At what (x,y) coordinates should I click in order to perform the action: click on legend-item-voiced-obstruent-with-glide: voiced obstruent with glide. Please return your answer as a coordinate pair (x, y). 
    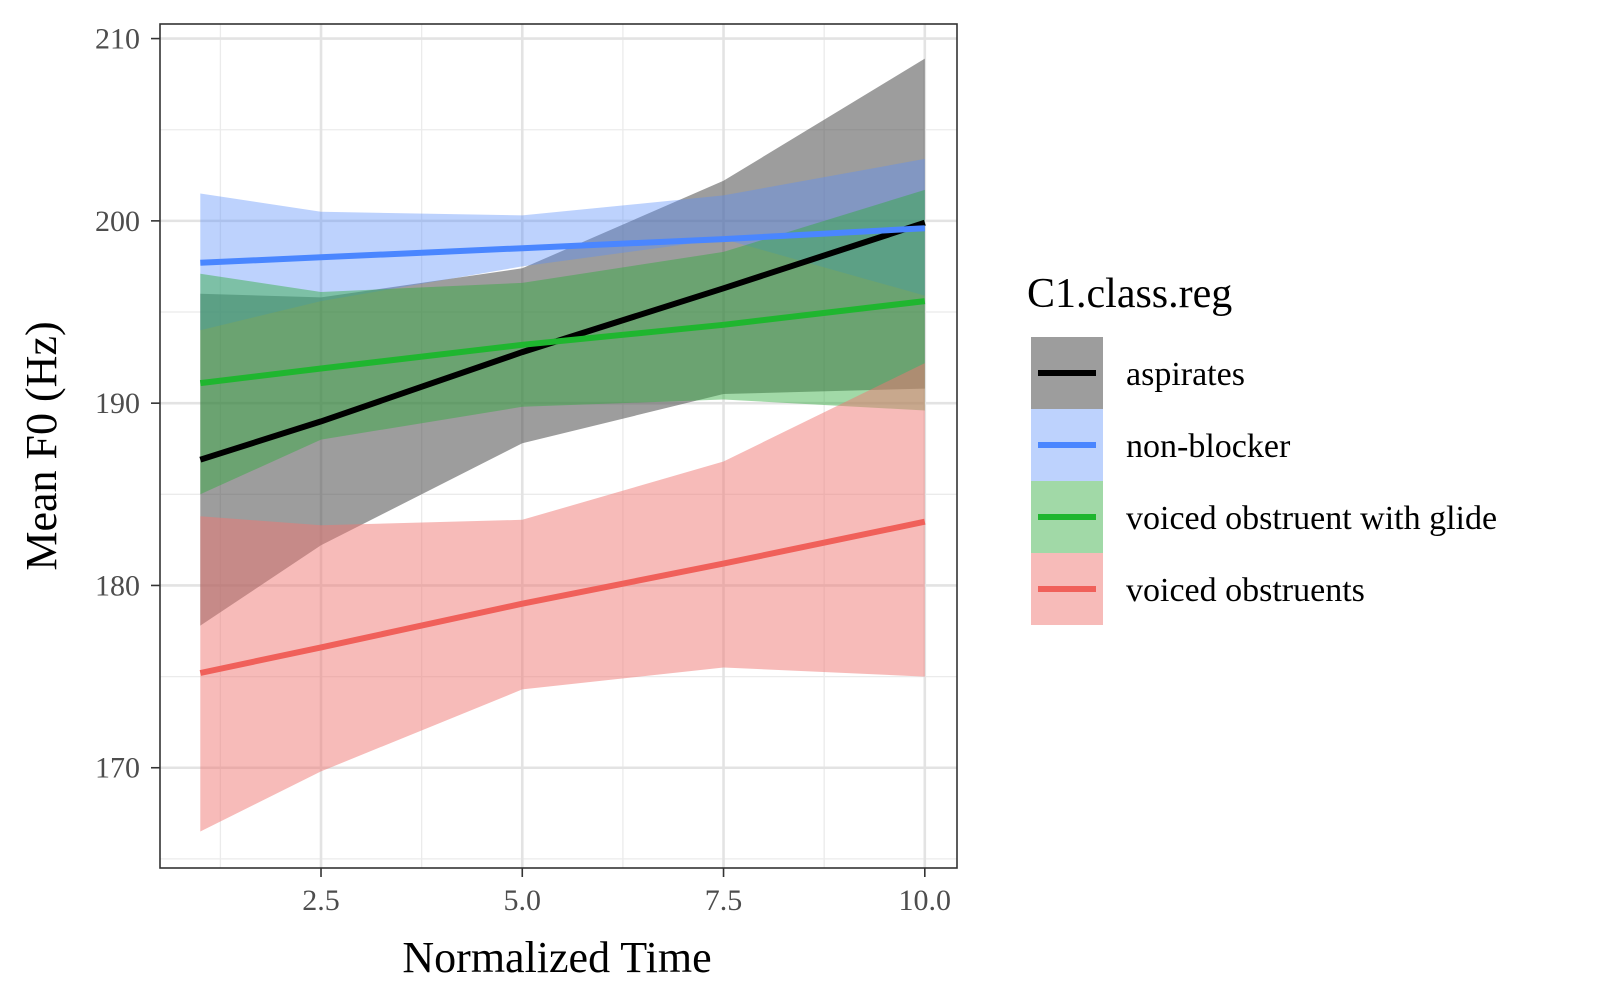
    Looking at the image, I should click on (1264, 517).